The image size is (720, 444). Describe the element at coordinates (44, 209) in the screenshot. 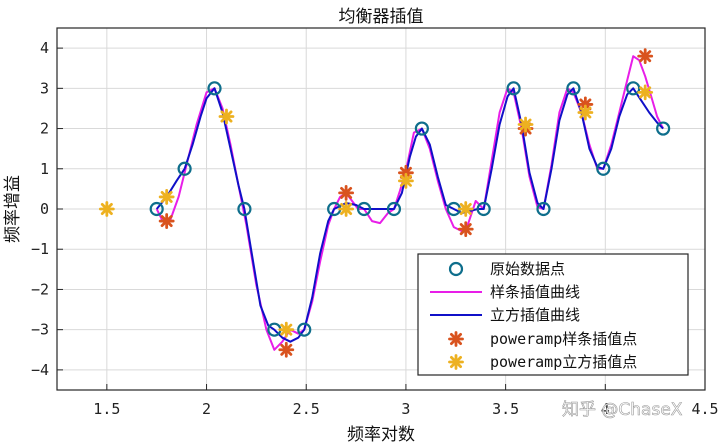

I see `y-tick-label: 0` at that location.